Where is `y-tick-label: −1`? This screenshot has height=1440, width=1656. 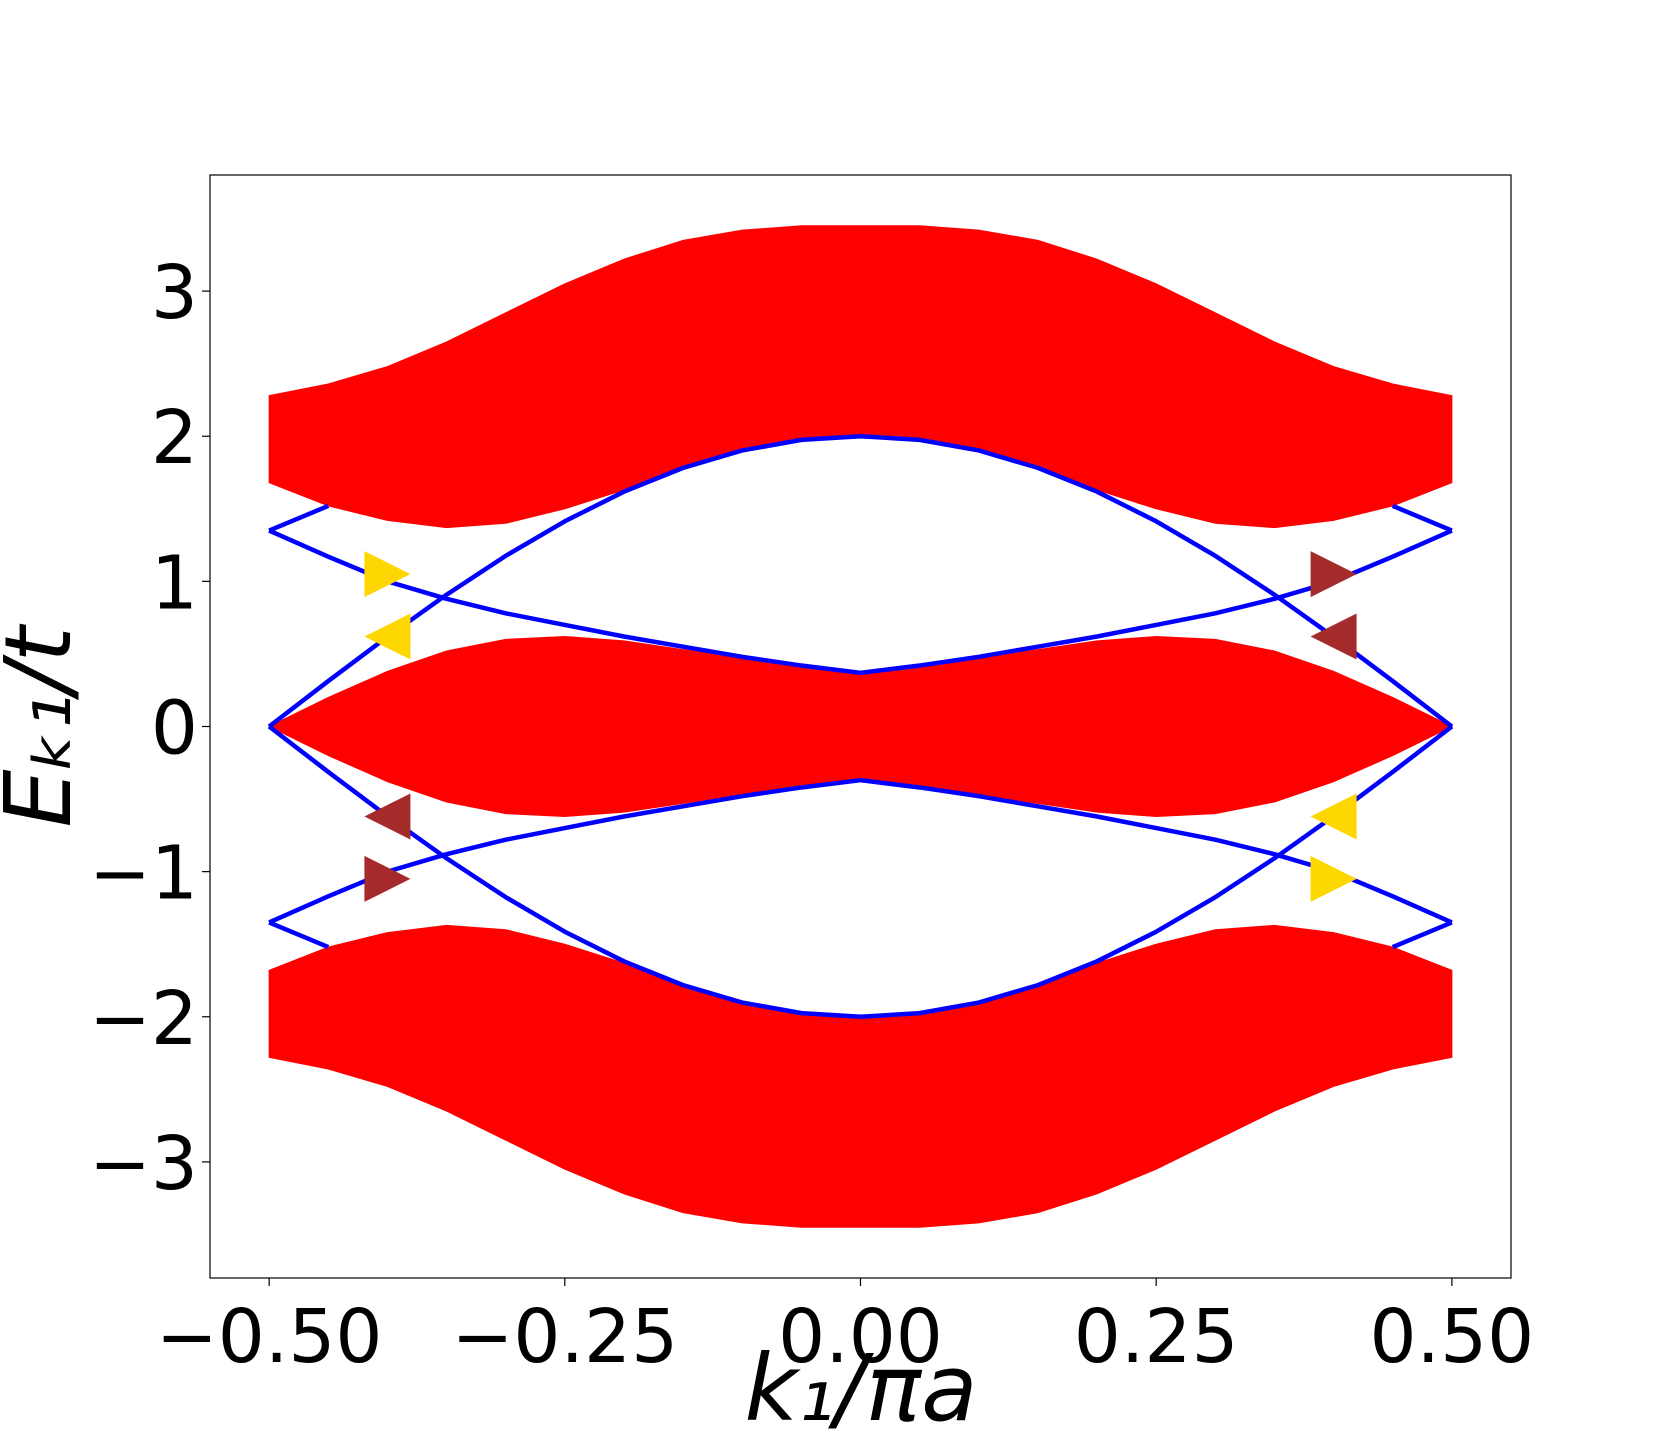 y-tick-label: −1 is located at coordinates (143, 874).